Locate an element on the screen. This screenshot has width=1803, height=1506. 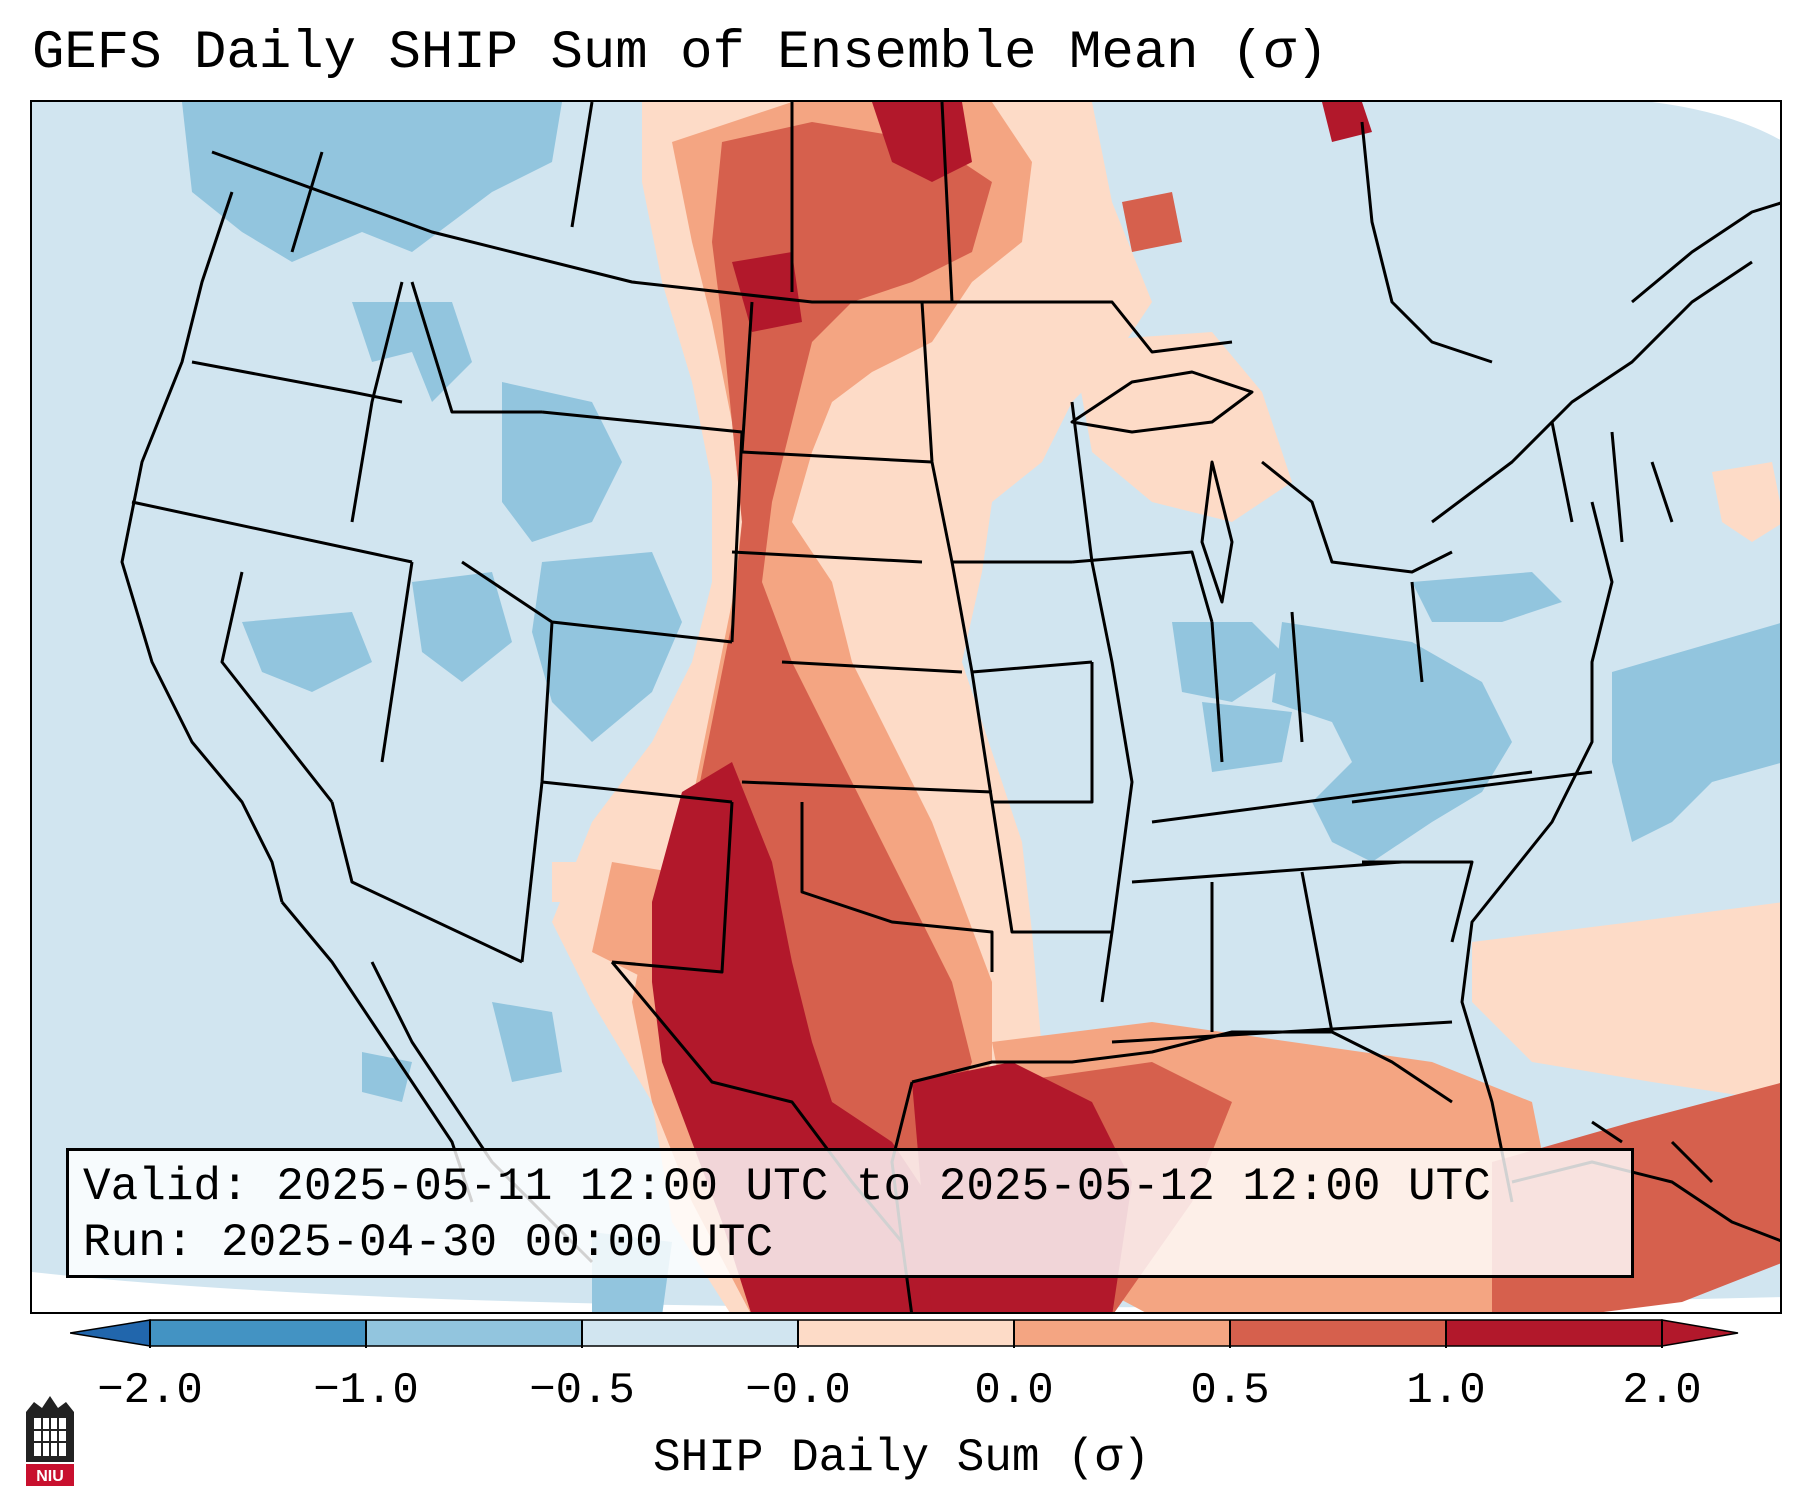
atlantic-negative-patch is located at coordinates (1696, 732).